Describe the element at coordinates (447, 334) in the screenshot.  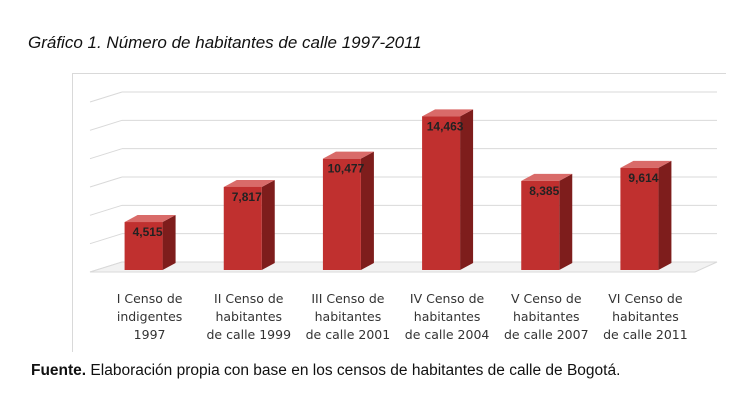
I see `category-label: de calle 2004` at that location.